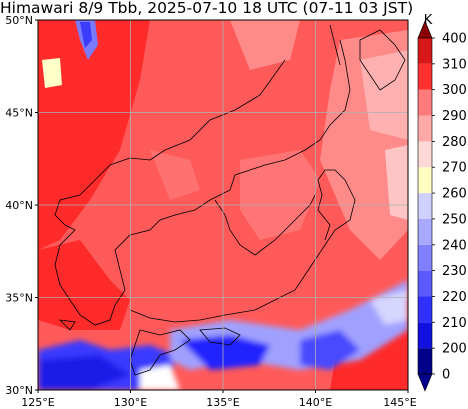 The image size is (468, 409). I want to click on lat-label-40: 40°N, so click(19, 205).